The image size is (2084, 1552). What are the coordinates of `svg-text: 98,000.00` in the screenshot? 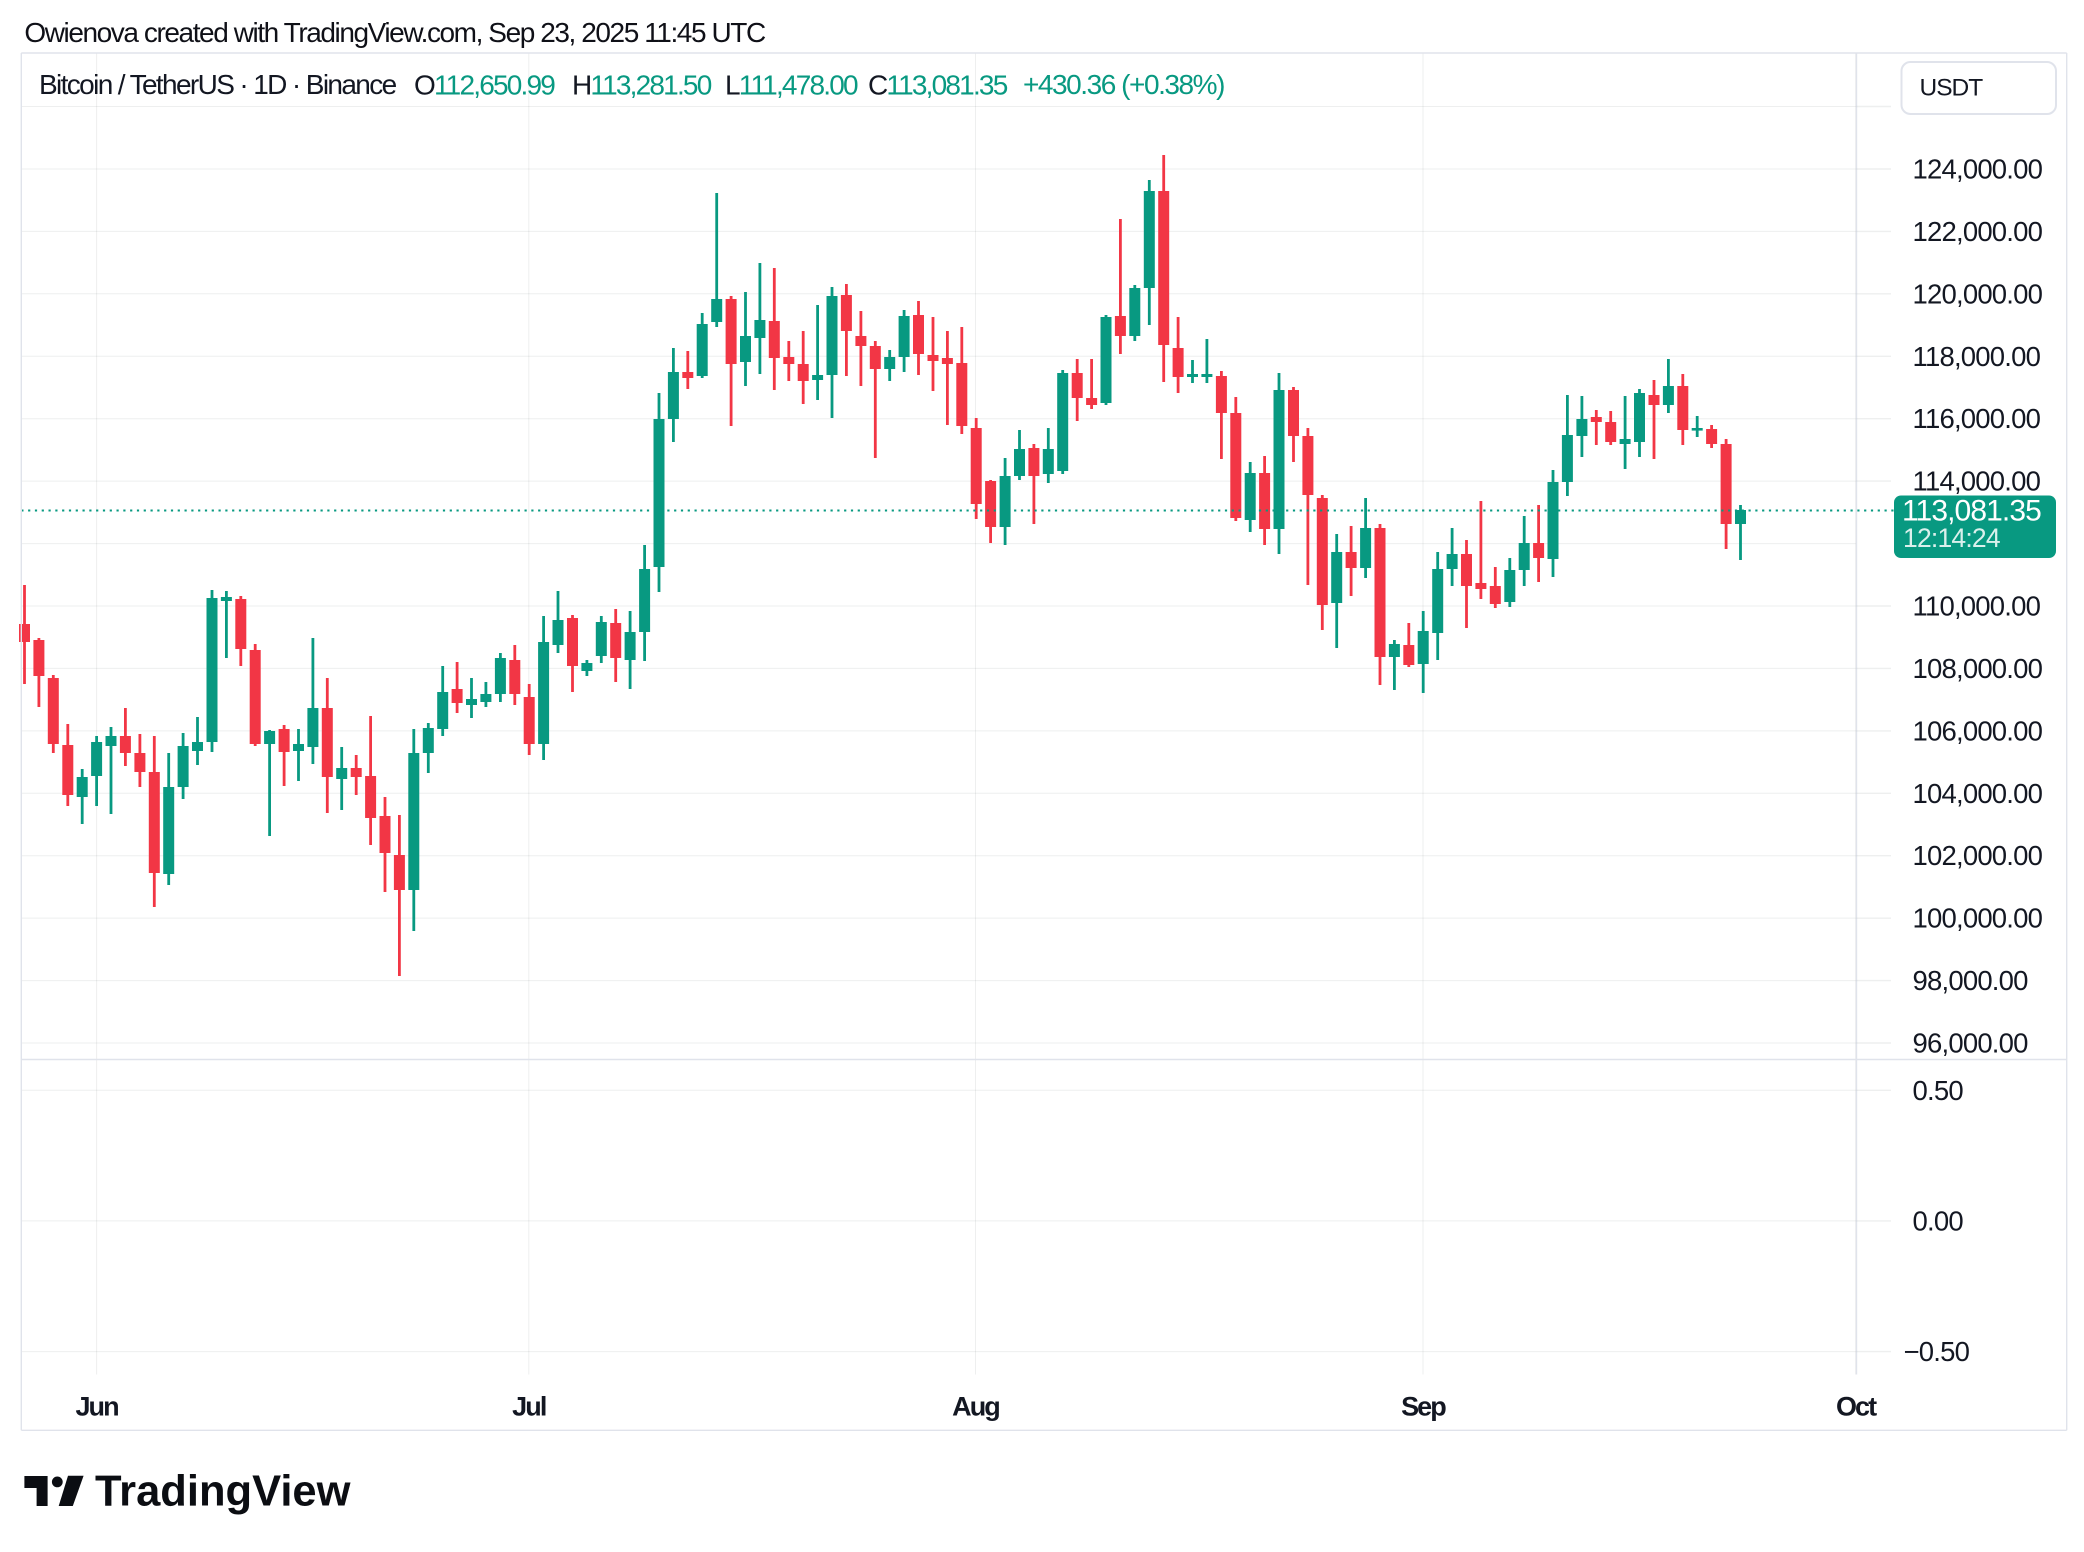 It's located at (1971, 980).